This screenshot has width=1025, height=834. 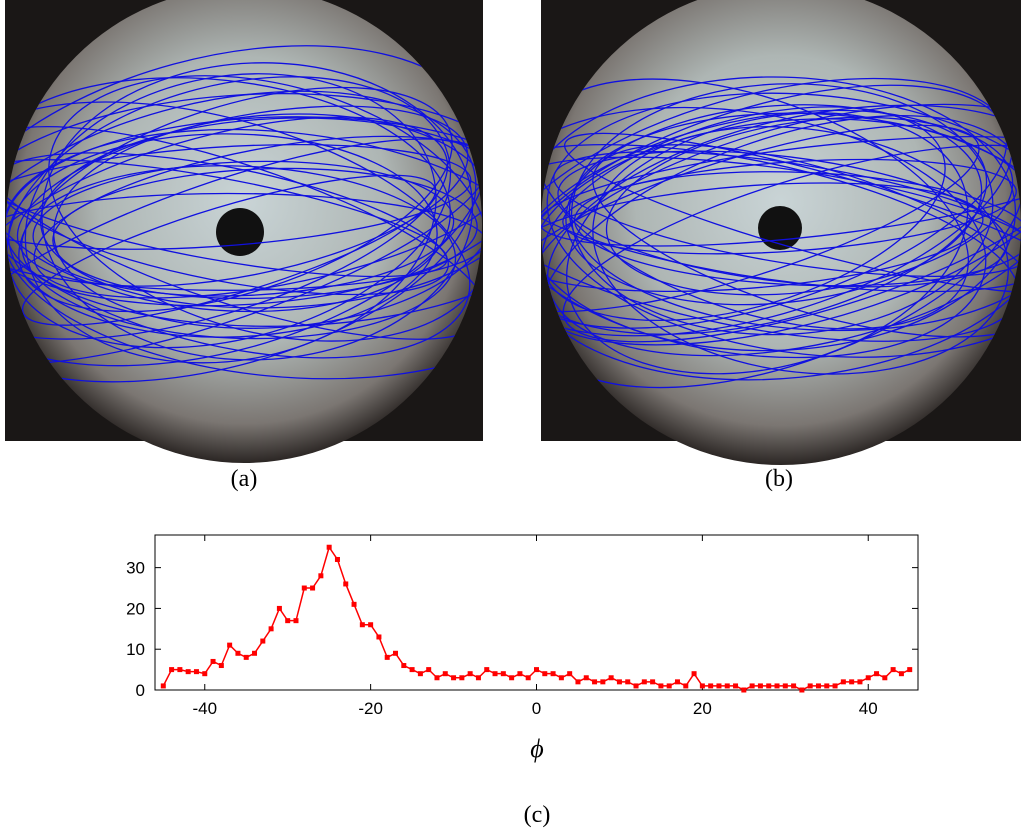 What do you see at coordinates (135, 649) in the screenshot?
I see `y-tick-label: 10` at bounding box center [135, 649].